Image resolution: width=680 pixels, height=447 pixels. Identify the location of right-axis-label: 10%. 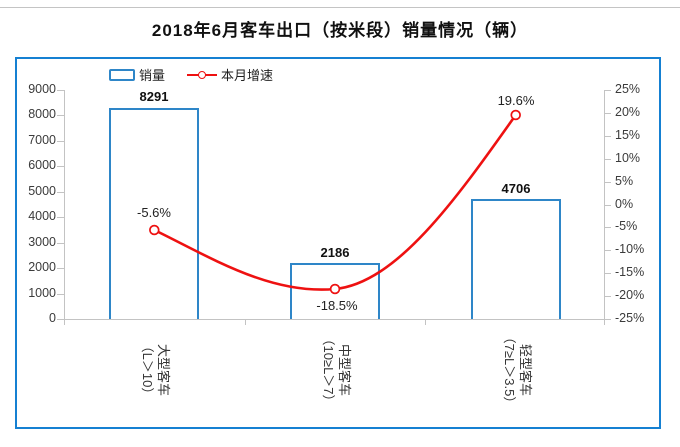
(628, 158).